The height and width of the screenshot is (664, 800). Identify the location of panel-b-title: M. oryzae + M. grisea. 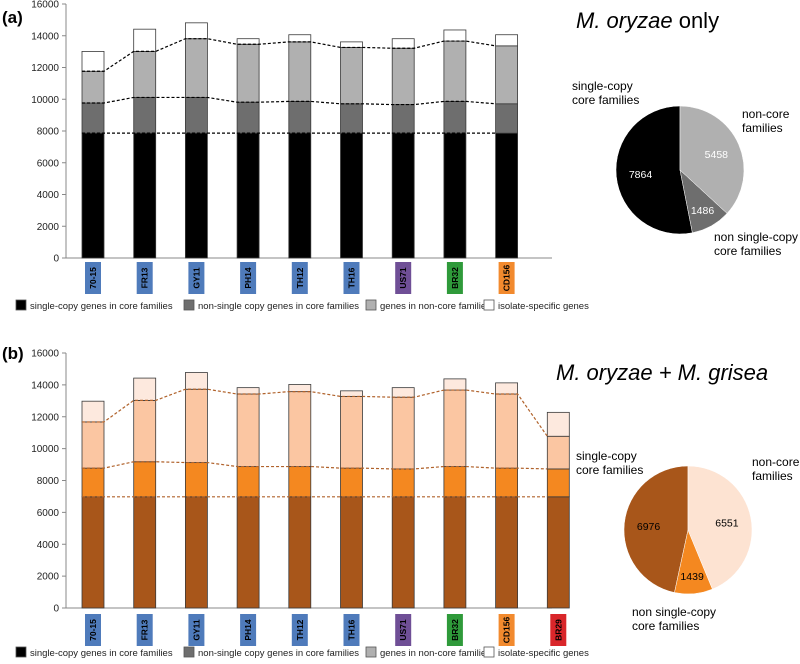
(662, 373).